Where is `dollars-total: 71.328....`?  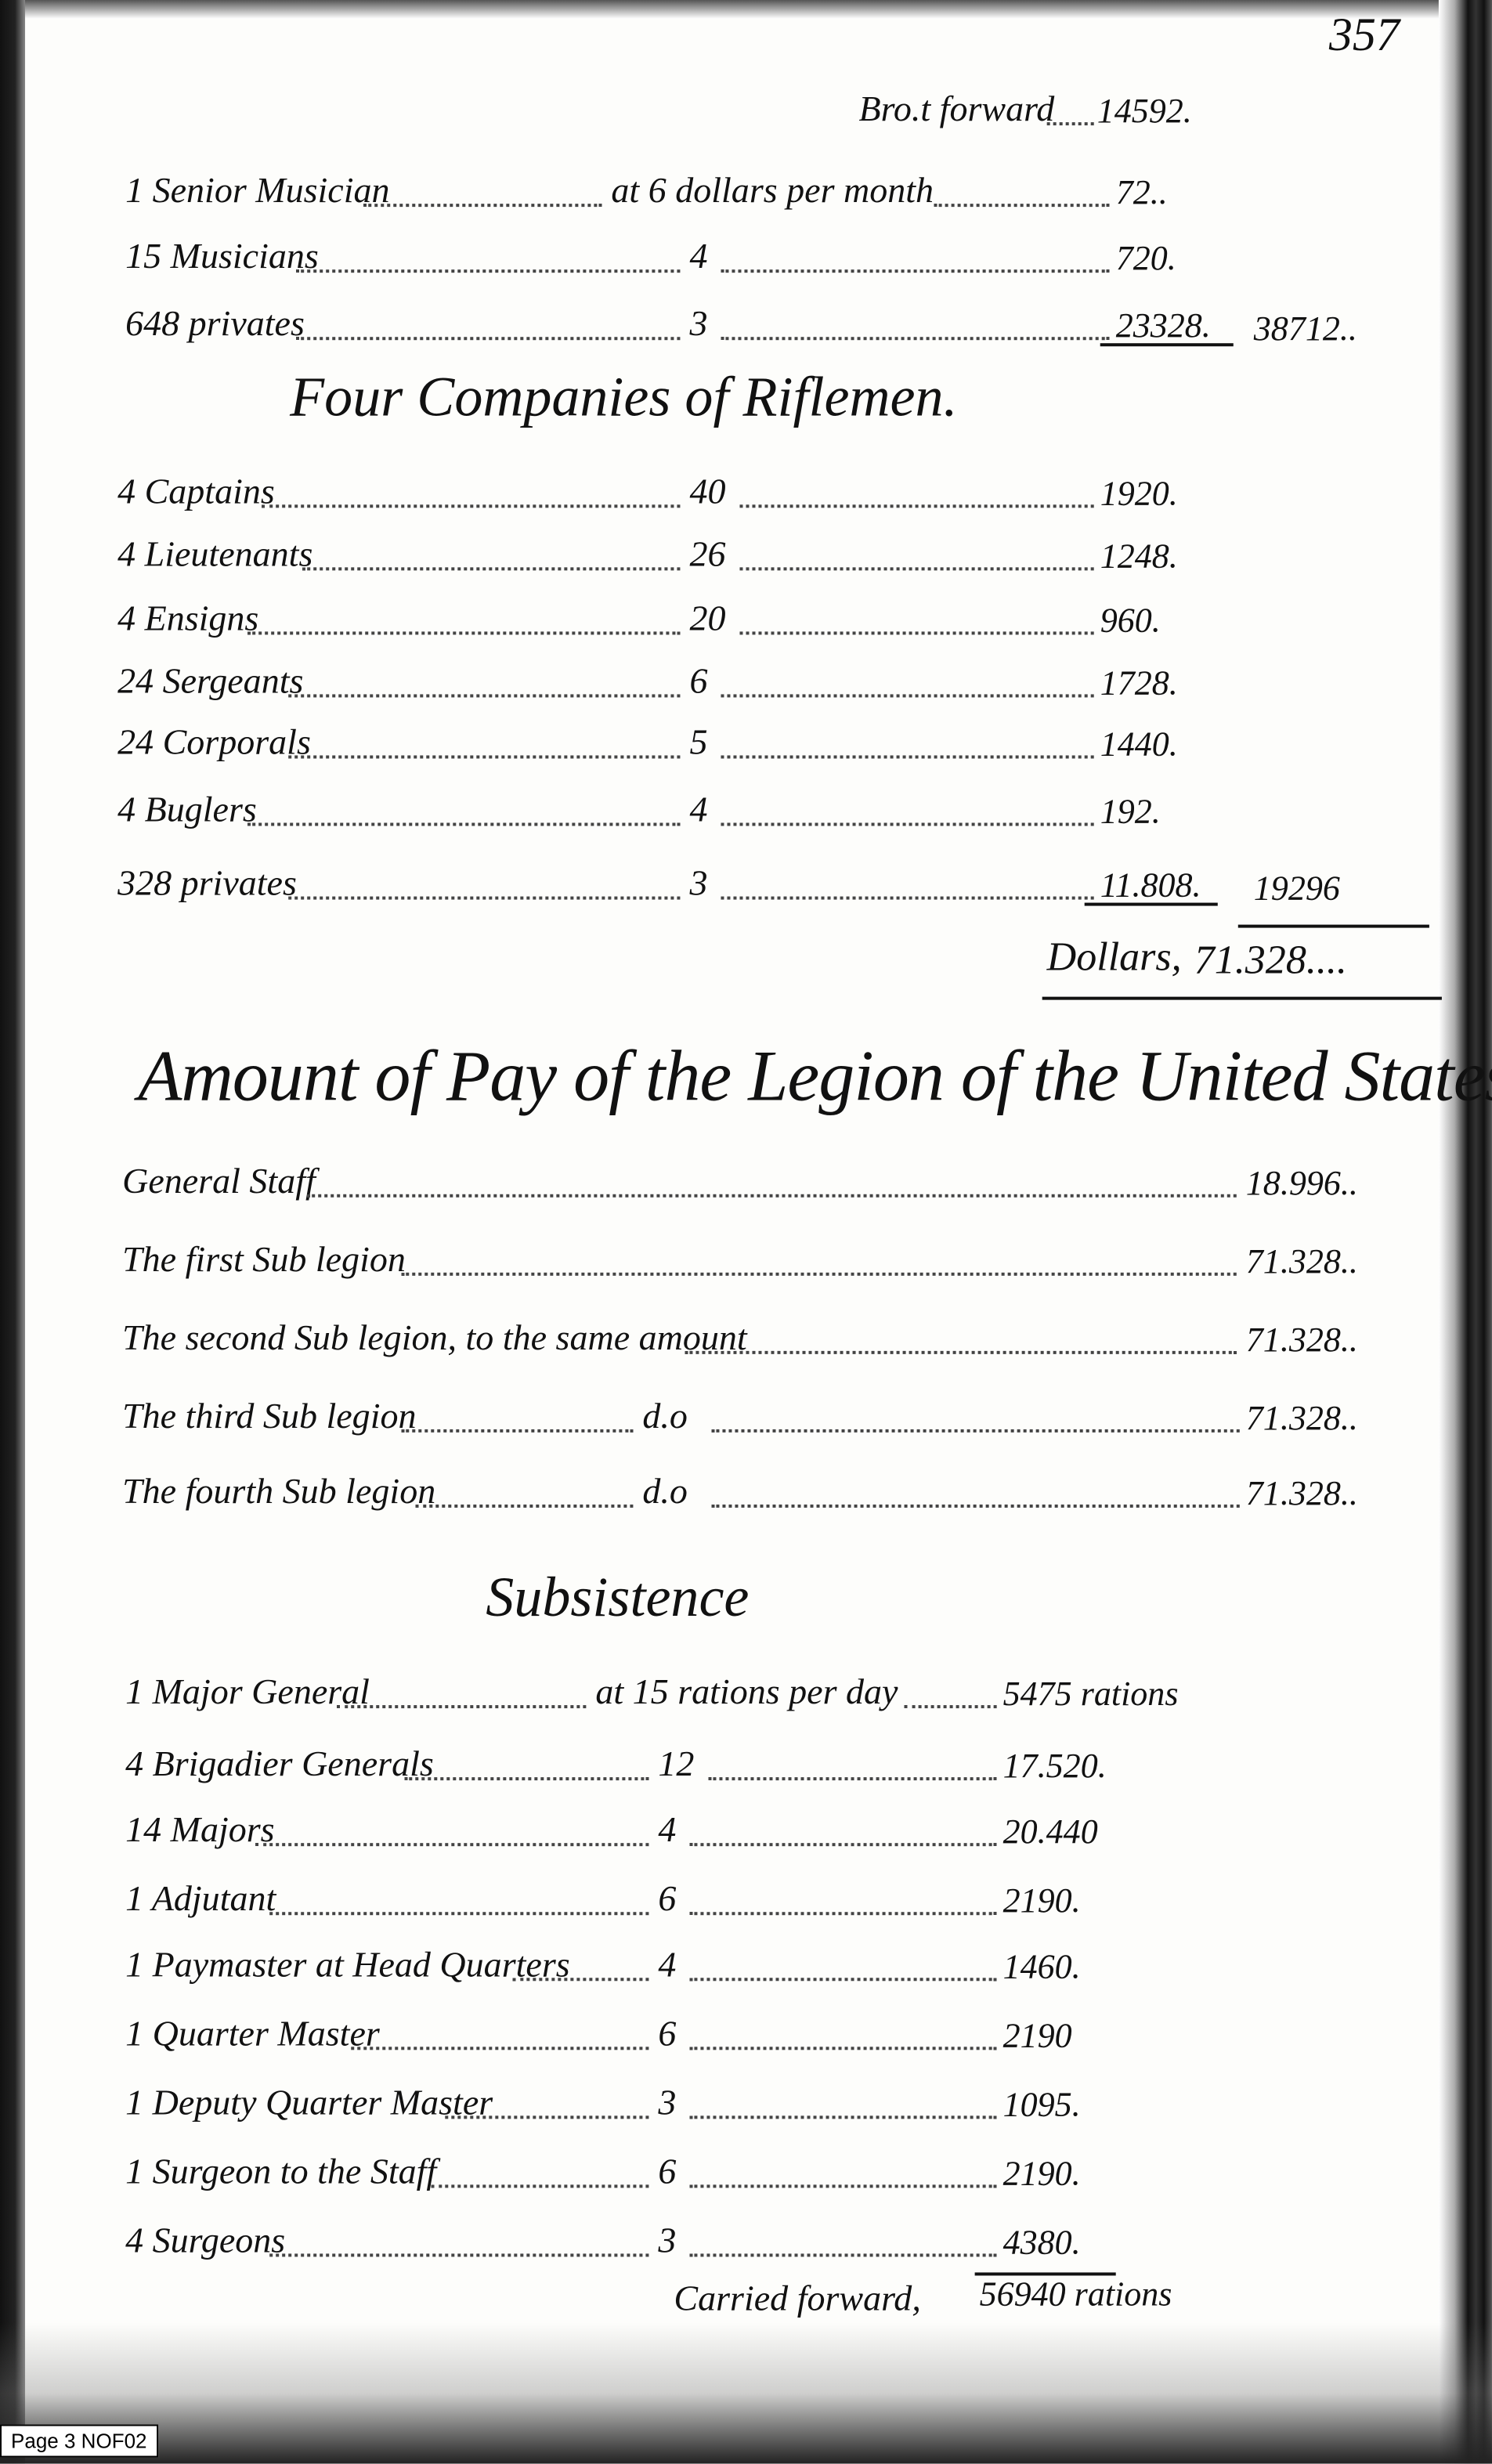 dollars-total: 71.328.... is located at coordinates (1270, 960).